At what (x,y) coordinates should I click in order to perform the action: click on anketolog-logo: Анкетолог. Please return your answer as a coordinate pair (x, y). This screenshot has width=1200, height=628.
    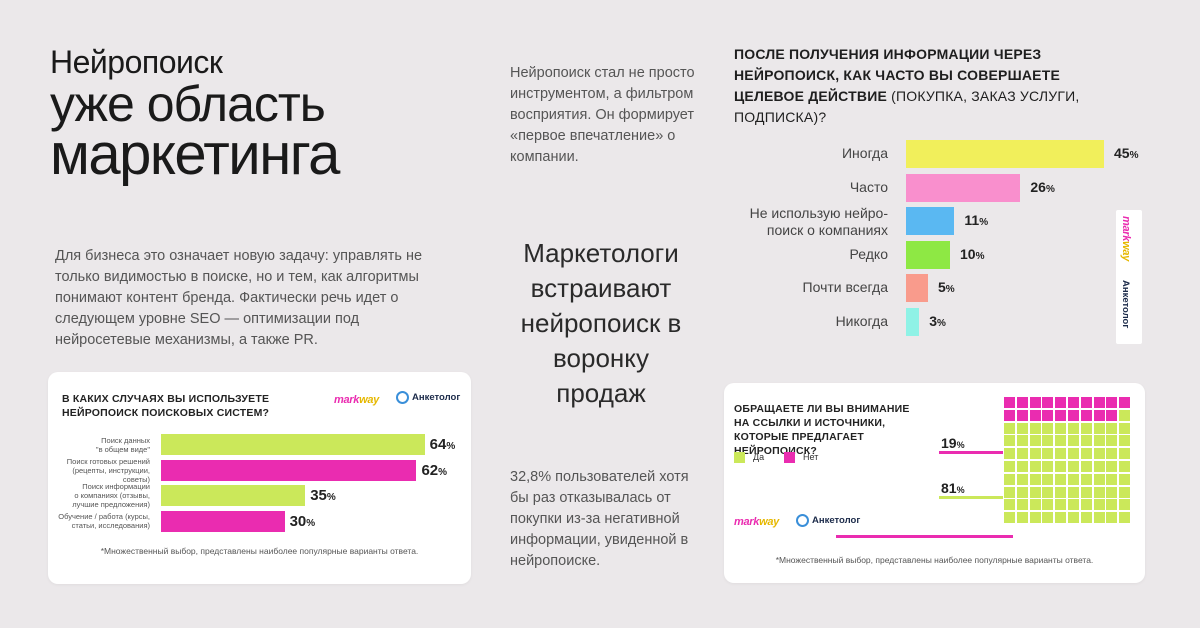
    Looking at the image, I should click on (428, 397).